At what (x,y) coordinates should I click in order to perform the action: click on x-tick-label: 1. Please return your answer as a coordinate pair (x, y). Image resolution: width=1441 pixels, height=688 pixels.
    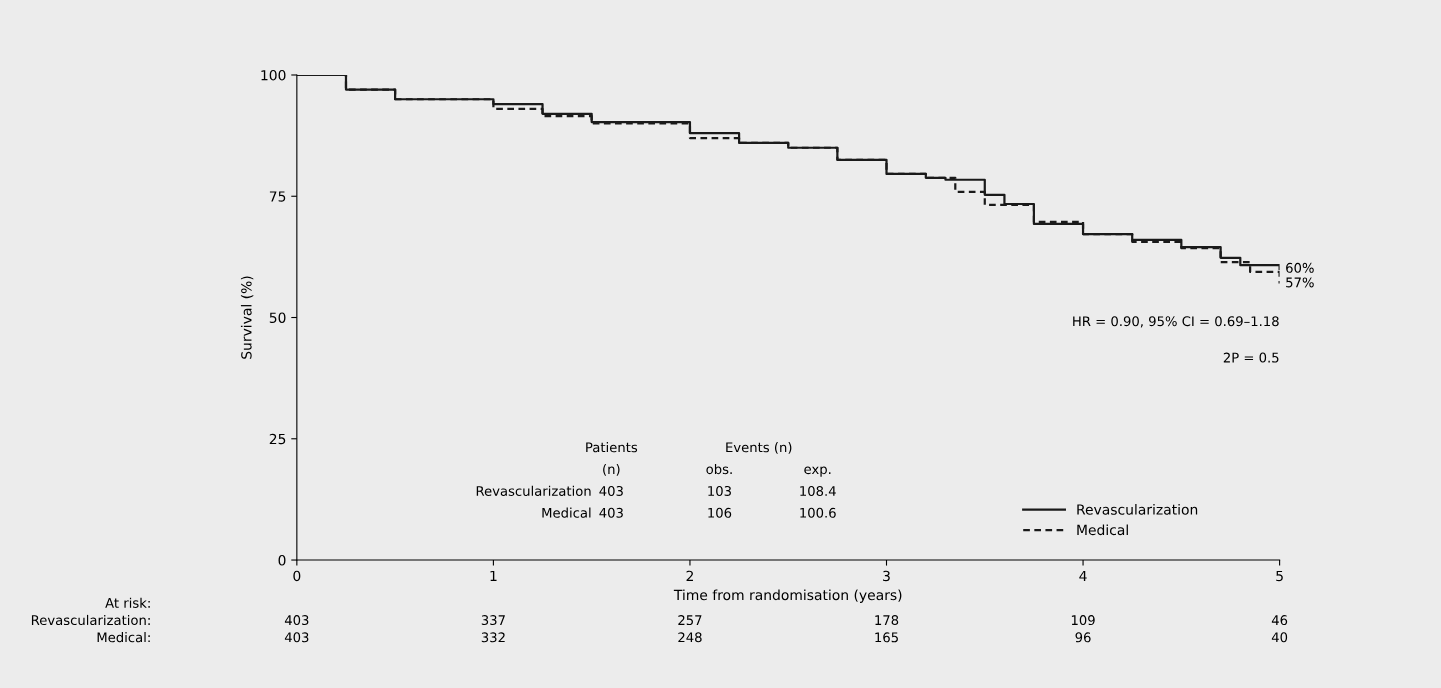
    Looking at the image, I should click on (493, 575).